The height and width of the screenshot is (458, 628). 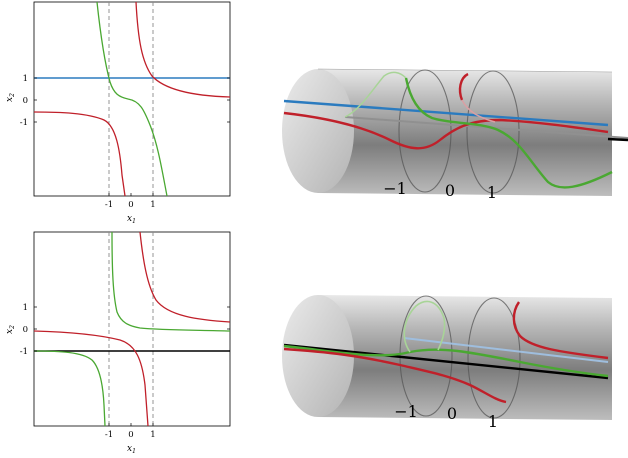 I want to click on black-curve, so click(x=446, y=361).